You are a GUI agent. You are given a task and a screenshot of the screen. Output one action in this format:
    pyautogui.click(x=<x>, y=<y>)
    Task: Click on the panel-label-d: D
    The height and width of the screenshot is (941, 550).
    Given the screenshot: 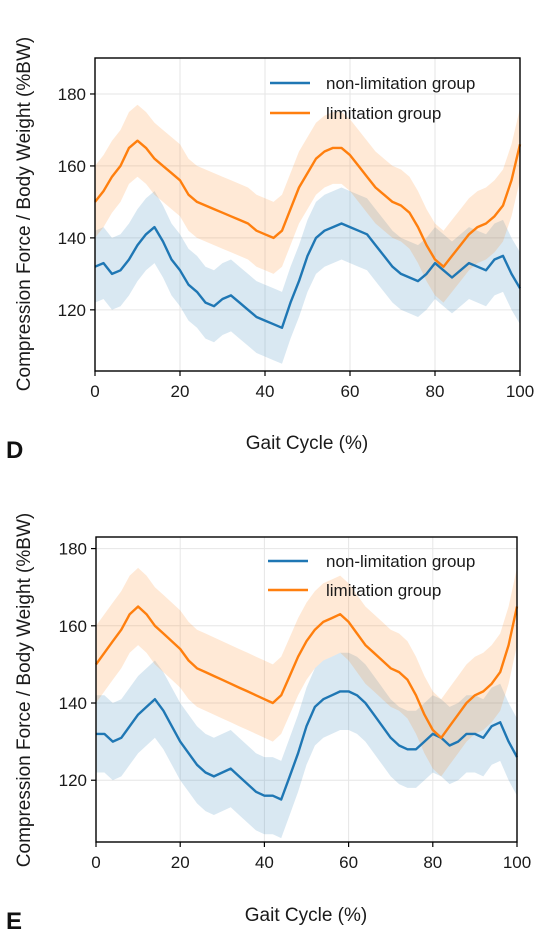 What is the action you would take?
    pyautogui.click(x=14, y=450)
    